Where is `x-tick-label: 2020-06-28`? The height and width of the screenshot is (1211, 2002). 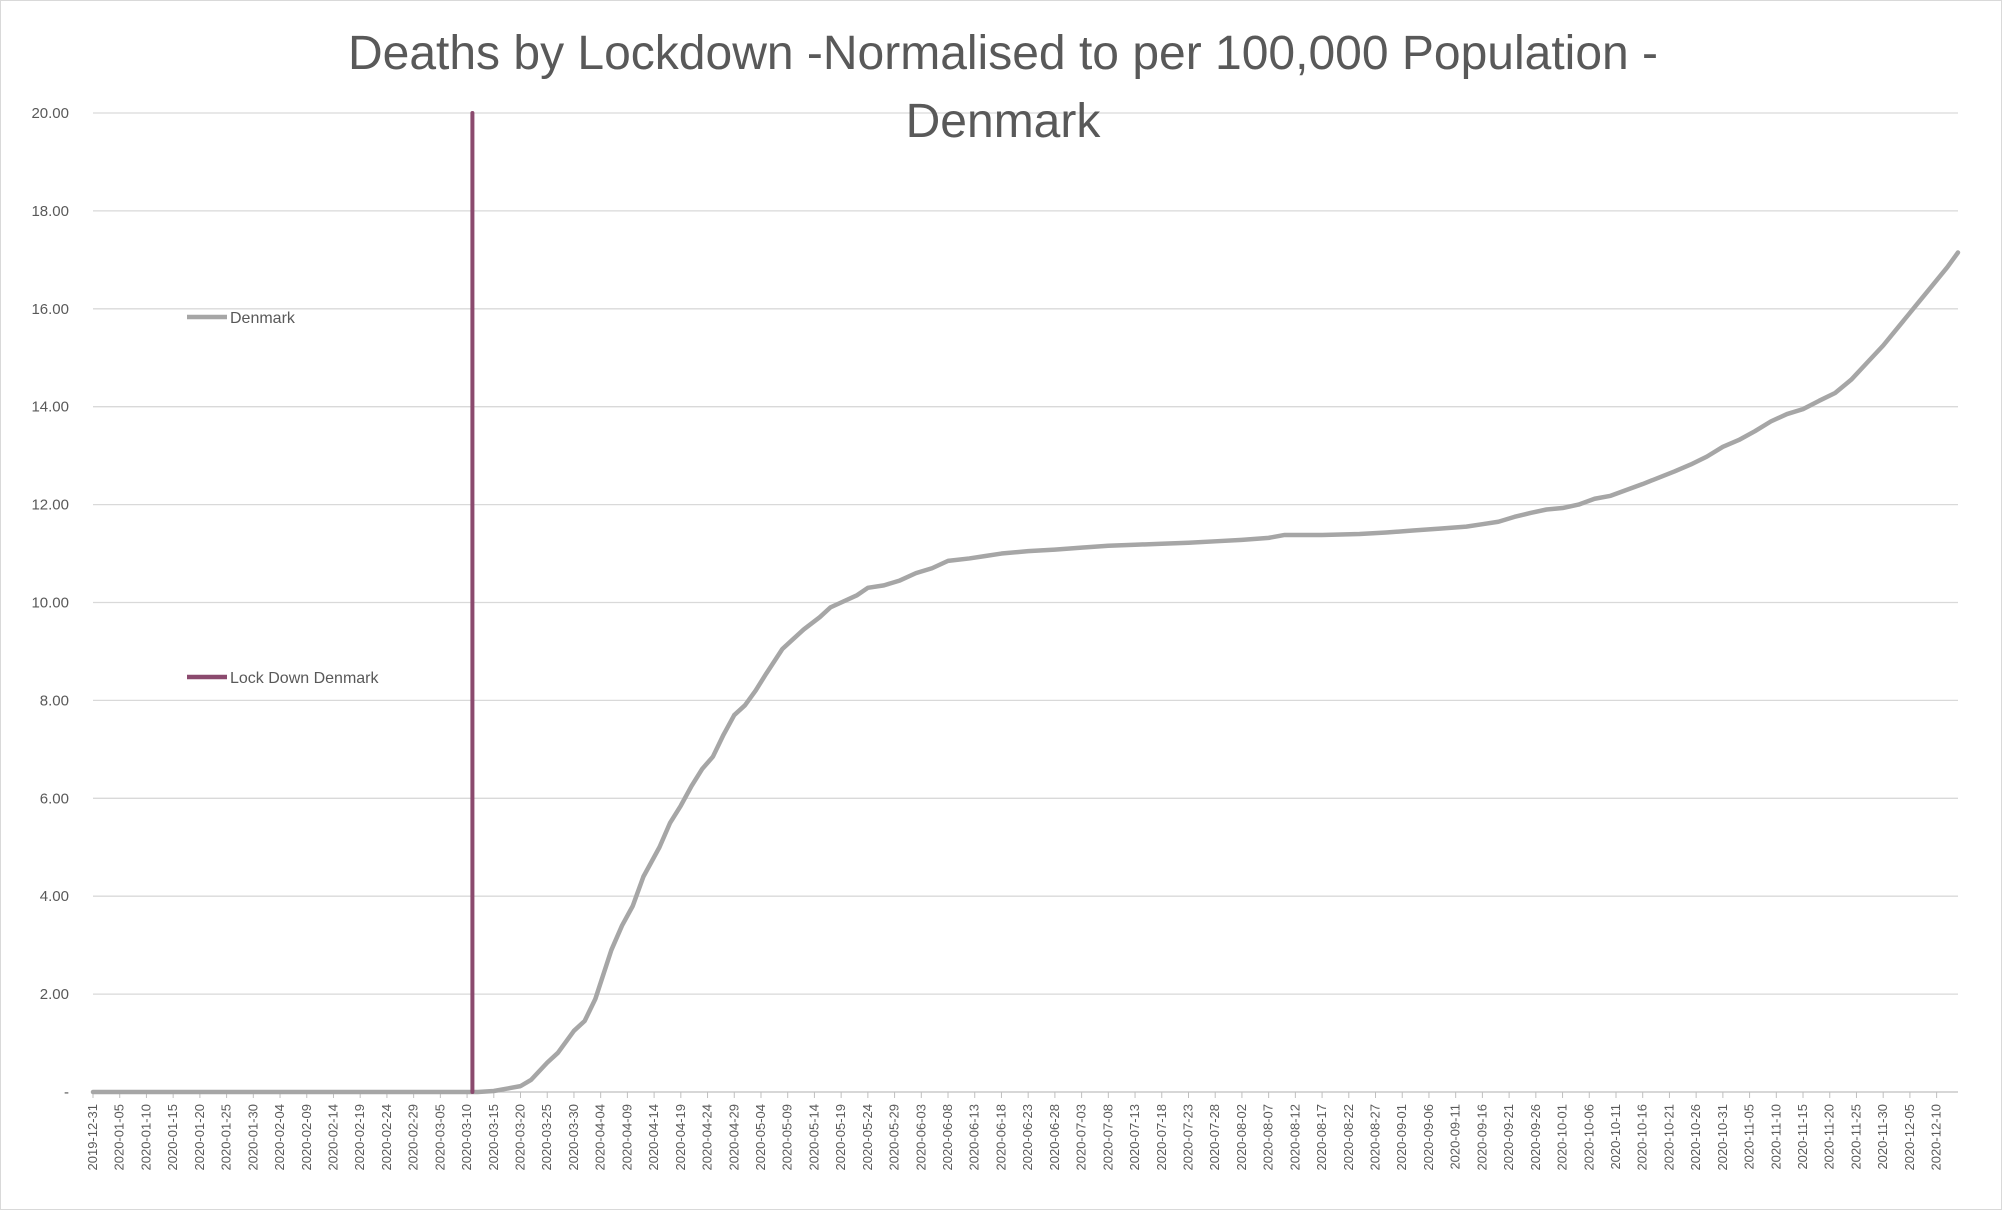 x-tick-label: 2020-06-28 is located at coordinates (1054, 1137).